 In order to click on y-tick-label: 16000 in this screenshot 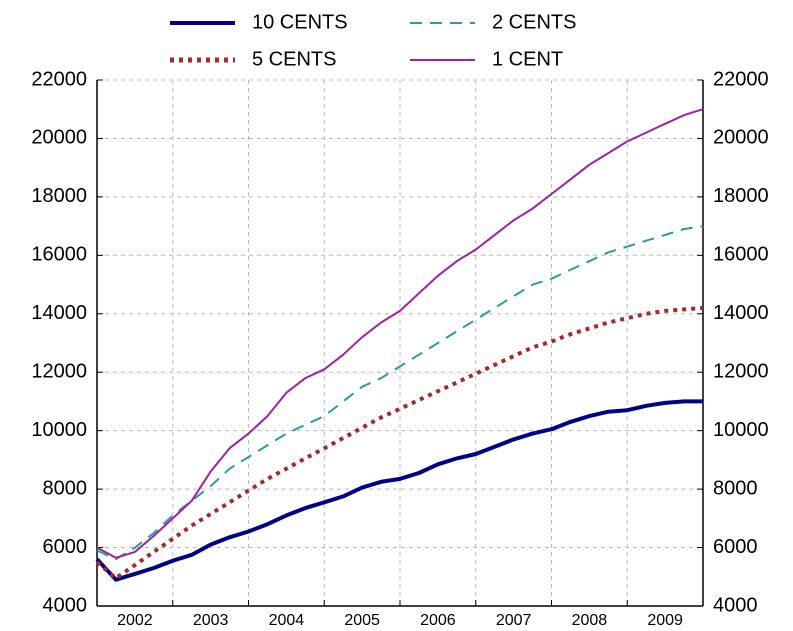, I will do `click(59, 255)`.